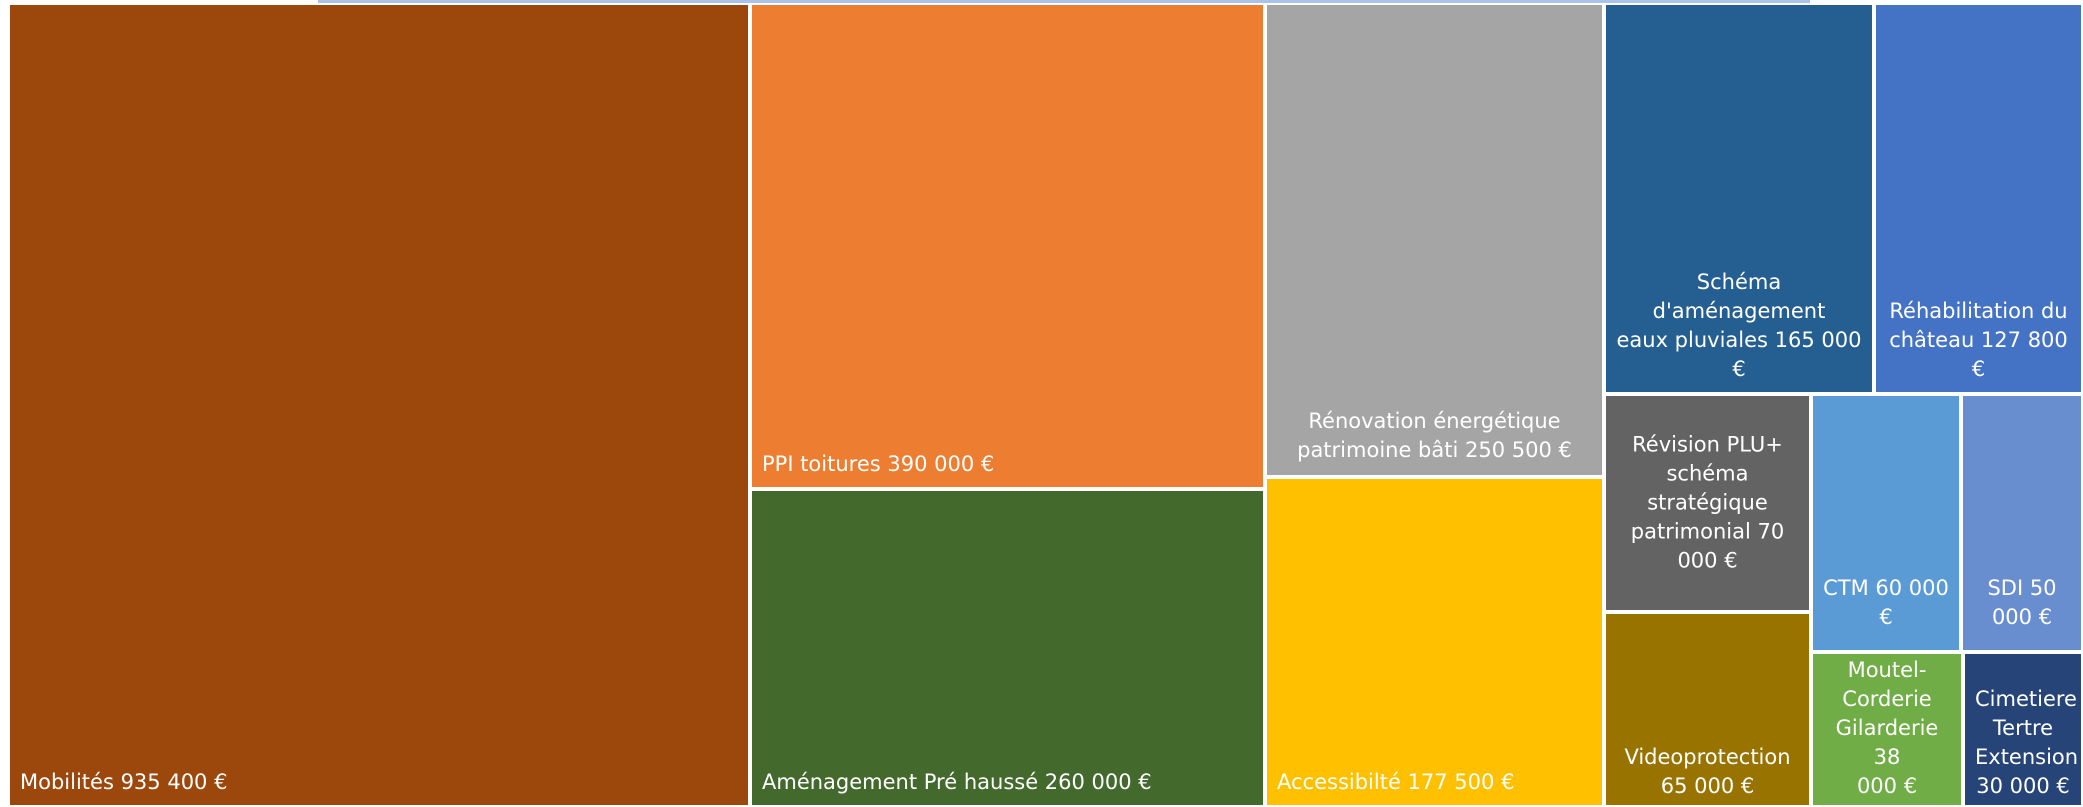 This screenshot has height=807, width=2083. I want to click on treemap-label: Moutel- Corderie Gilarderie 38 000 €, so click(1887, 728).